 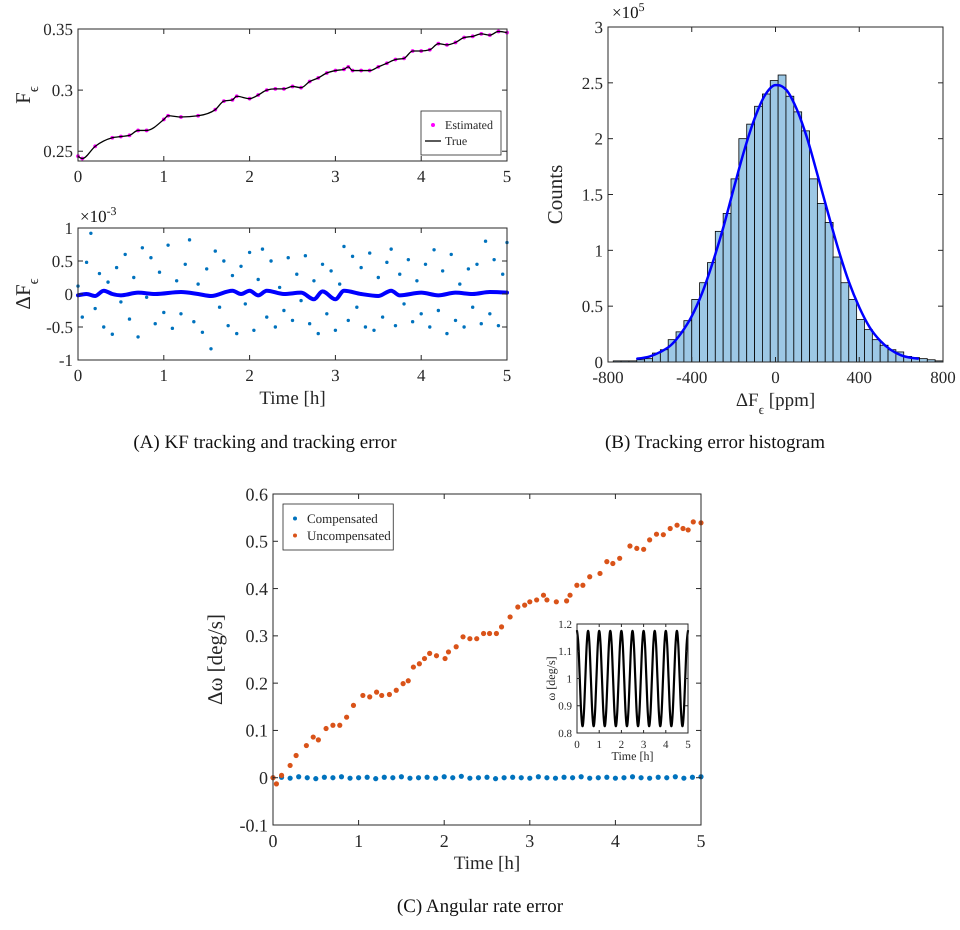 What do you see at coordinates (565, 706) in the screenshot?
I see `y-tick-label: 0.9` at bounding box center [565, 706].